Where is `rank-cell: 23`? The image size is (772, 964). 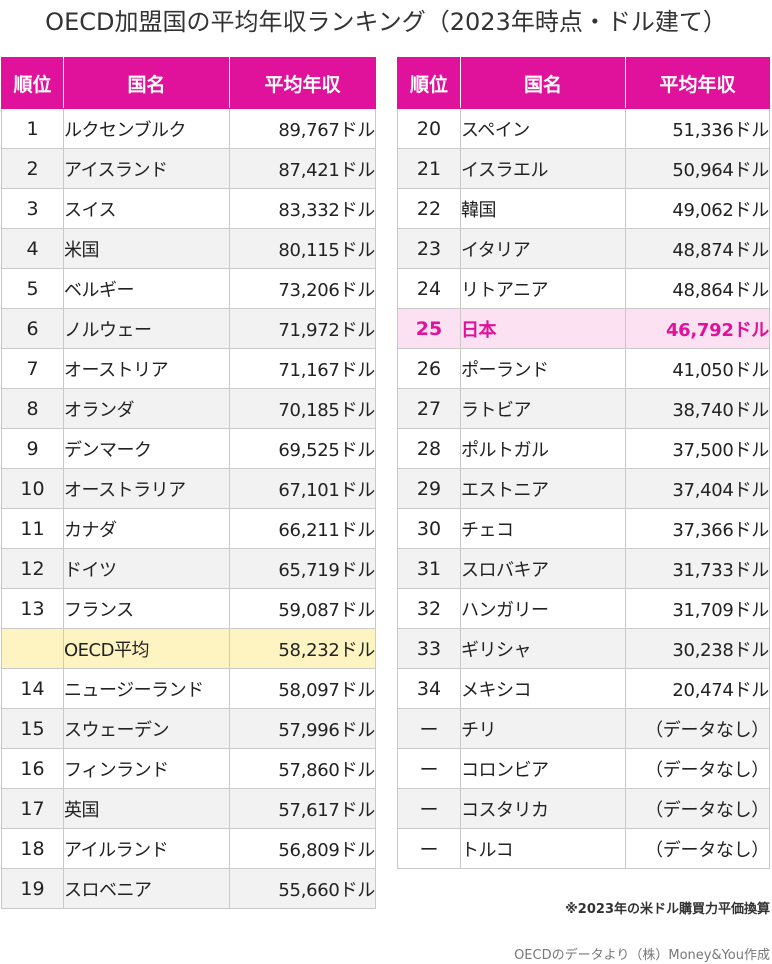
rank-cell: 23 is located at coordinates (429, 248).